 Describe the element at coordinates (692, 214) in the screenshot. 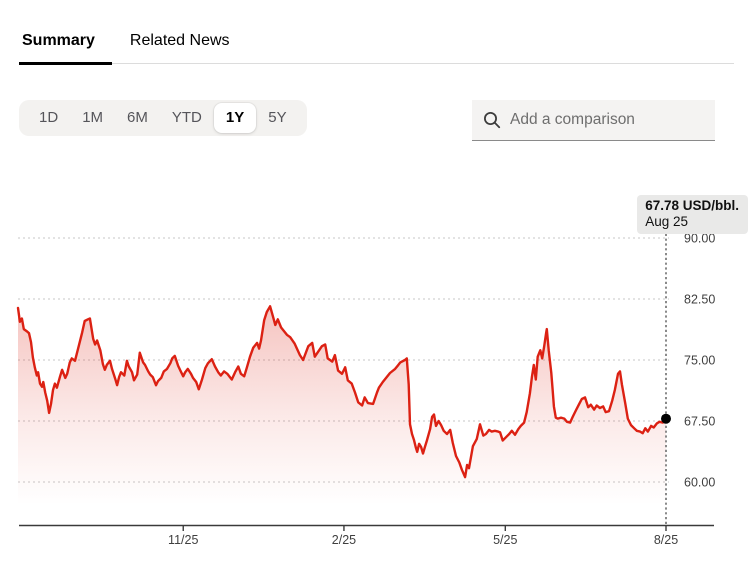

I see `last-price-tooltip: 67.78 USD/bbl. Aug 25` at that location.